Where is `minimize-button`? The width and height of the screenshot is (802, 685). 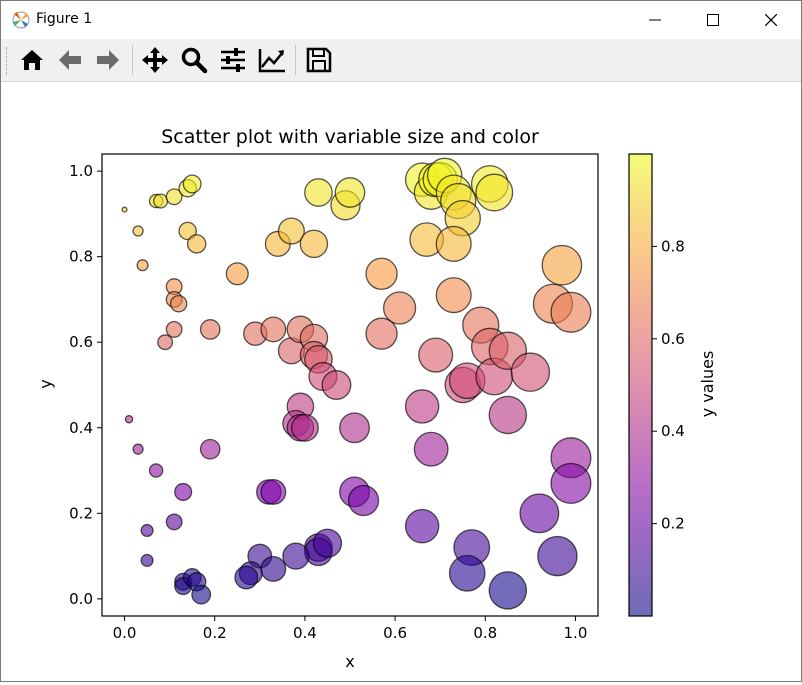
minimize-button is located at coordinates (656, 20).